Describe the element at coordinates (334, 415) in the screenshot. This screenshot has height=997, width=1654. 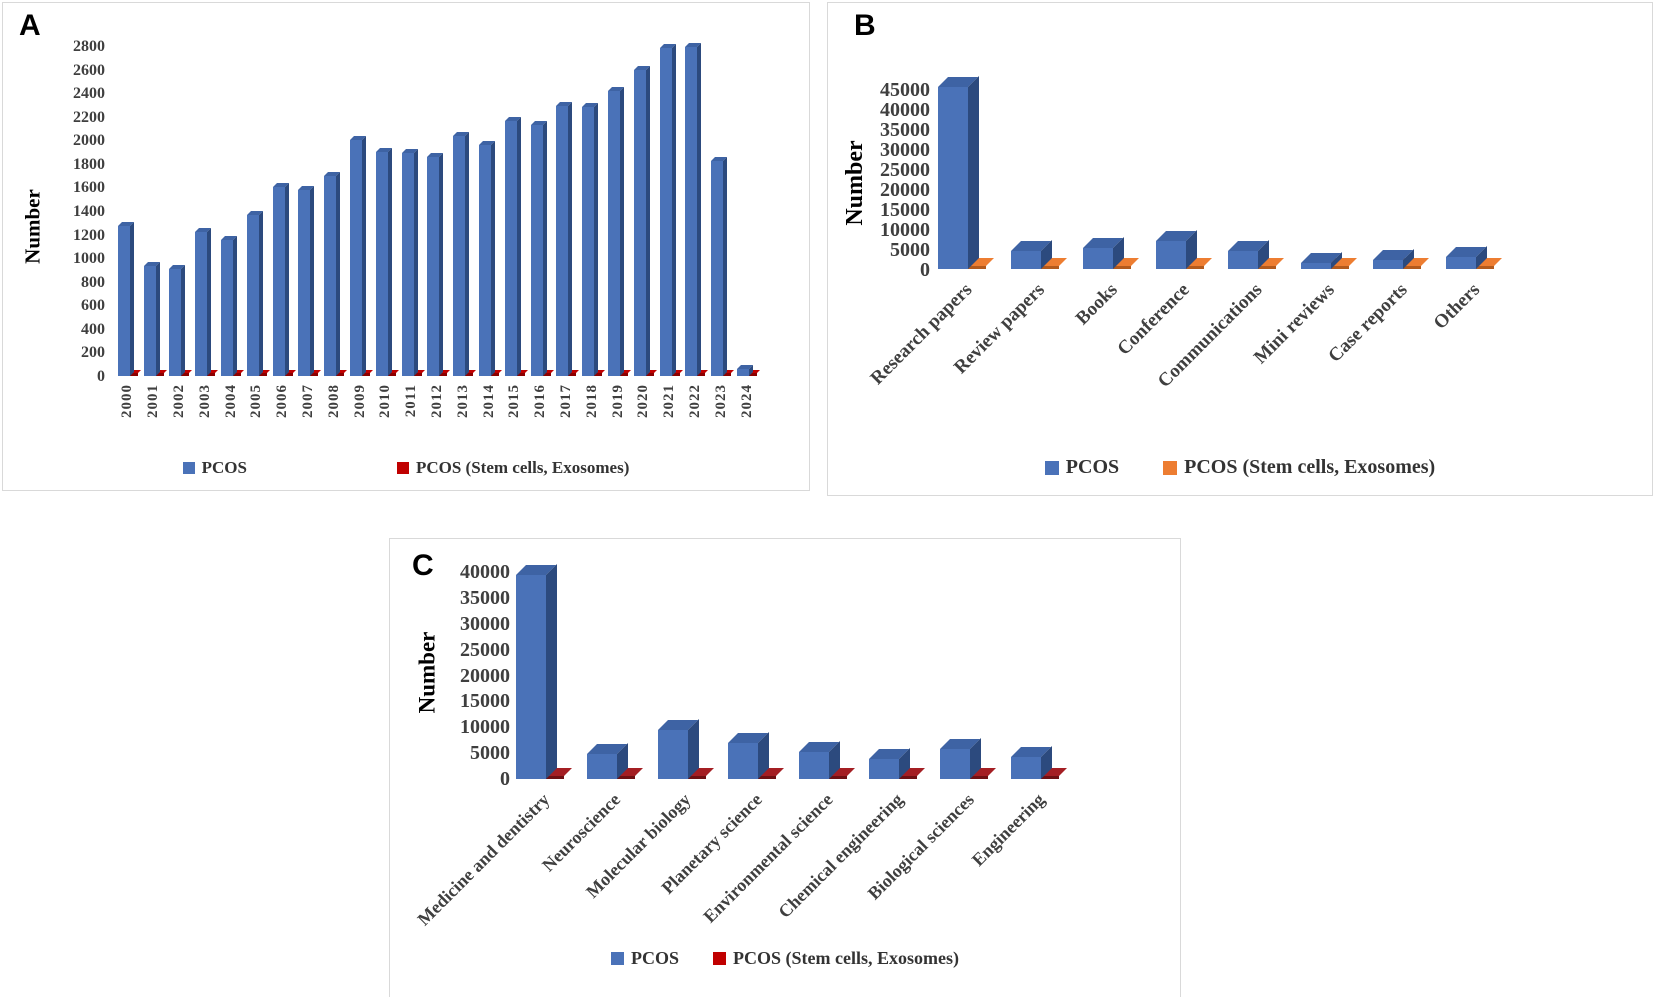
I see `x-axis-label: 2008` at that location.